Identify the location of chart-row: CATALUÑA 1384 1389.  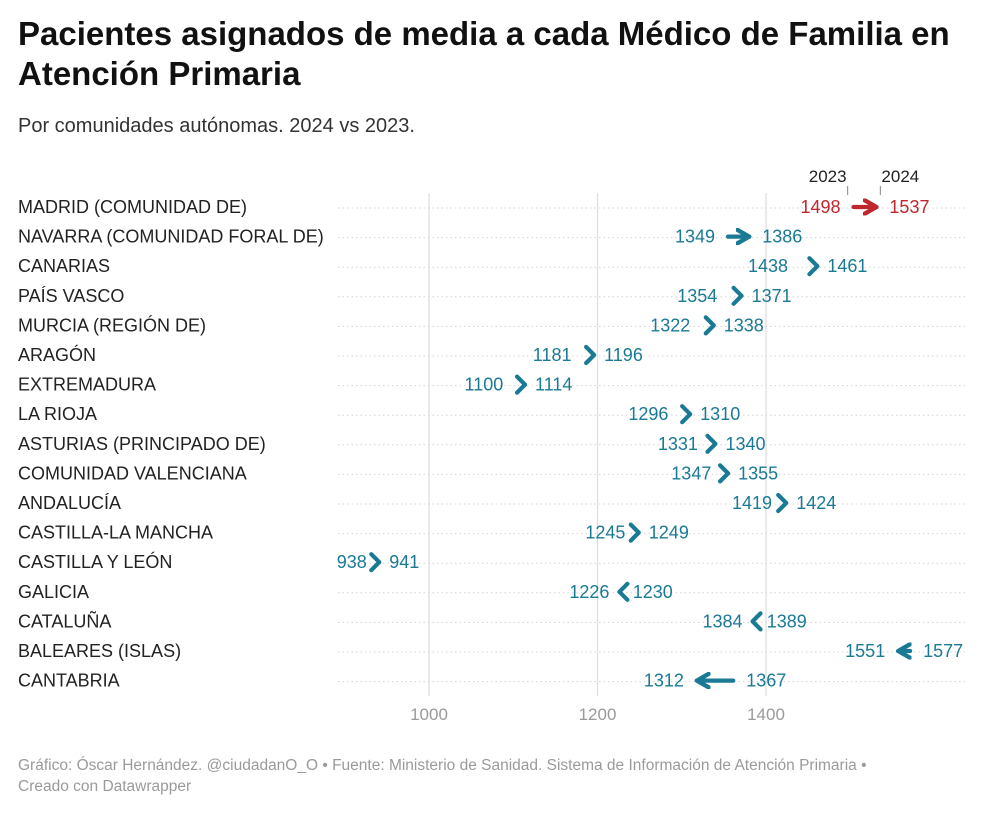
(492, 621).